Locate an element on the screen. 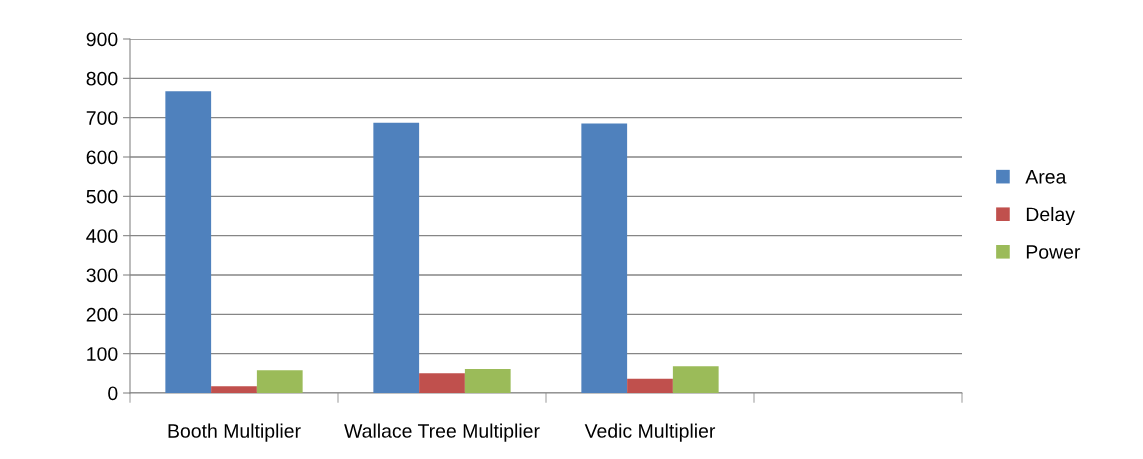 This screenshot has height=459, width=1143. y-tick-label: 300 is located at coordinates (102, 275).